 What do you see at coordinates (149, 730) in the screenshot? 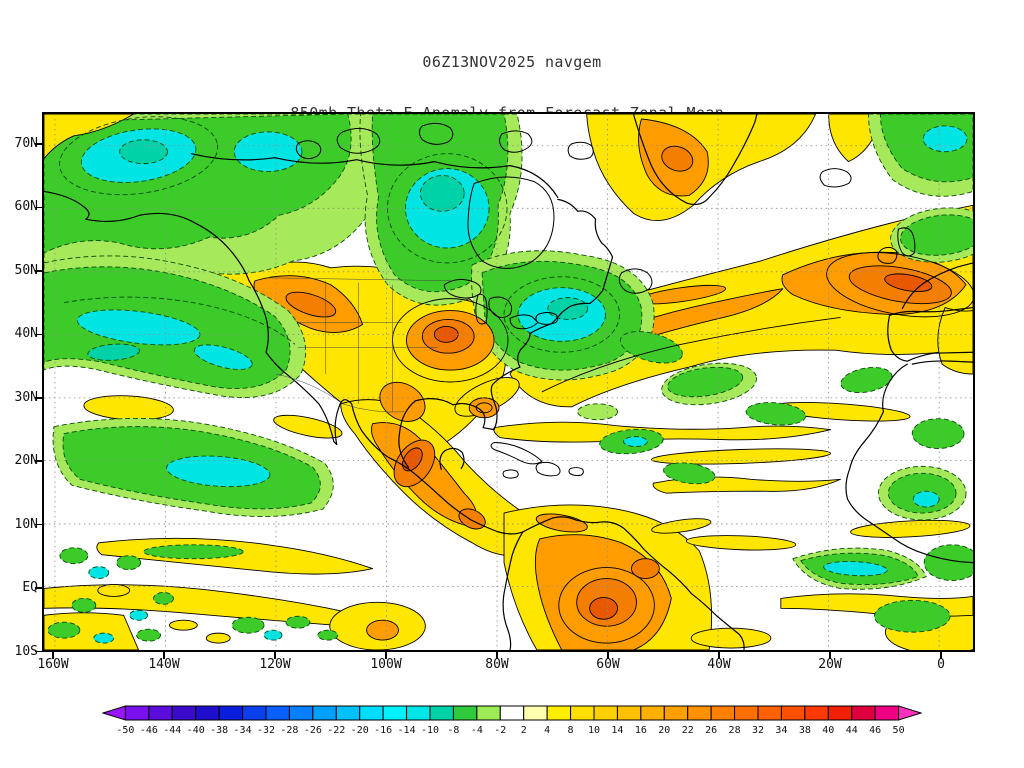
I see `colorbar-tick-label: -46` at bounding box center [149, 730].